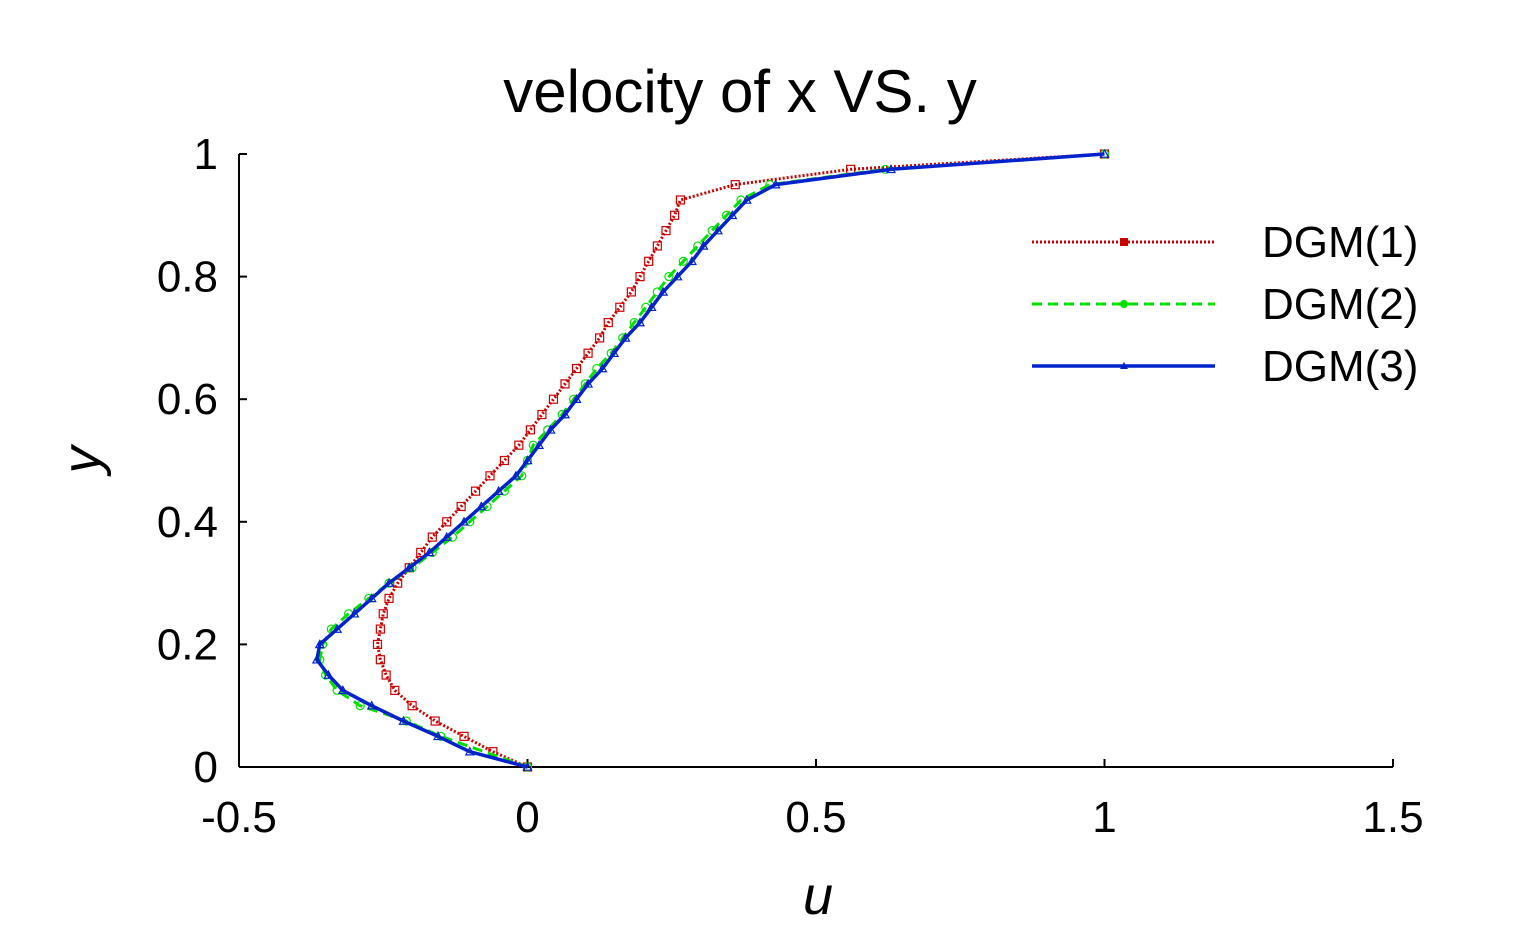 This screenshot has width=1527, height=929. Describe the element at coordinates (206, 767) in the screenshot. I see `y-tick-label: 0` at that location.